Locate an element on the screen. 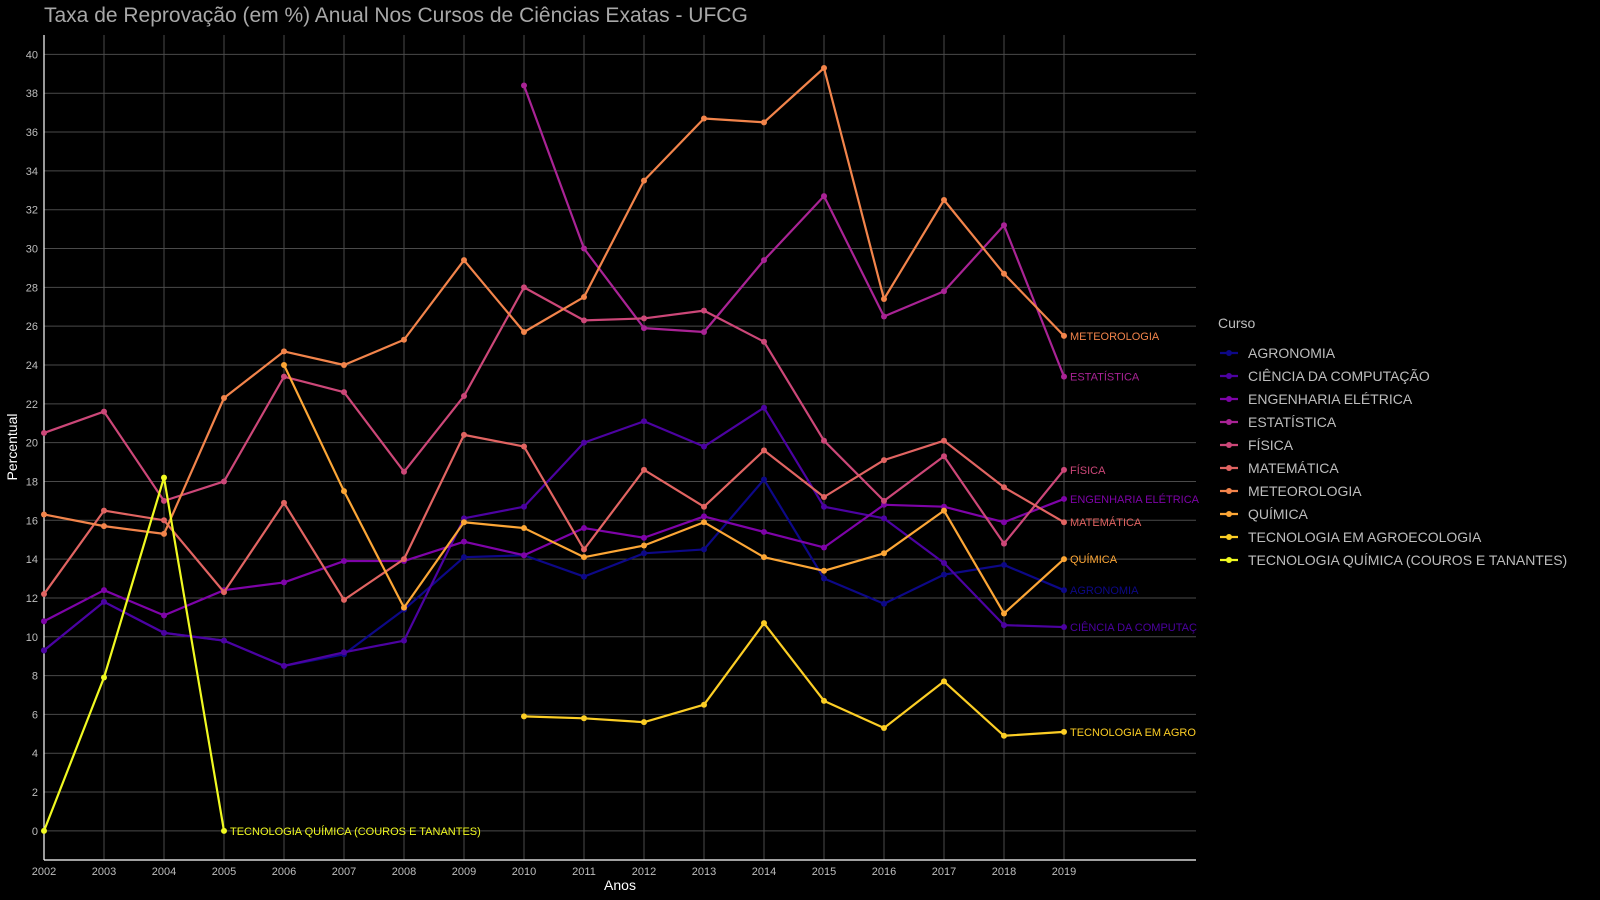 The image size is (1600, 900). legend-title: Curso is located at coordinates (1237, 323).